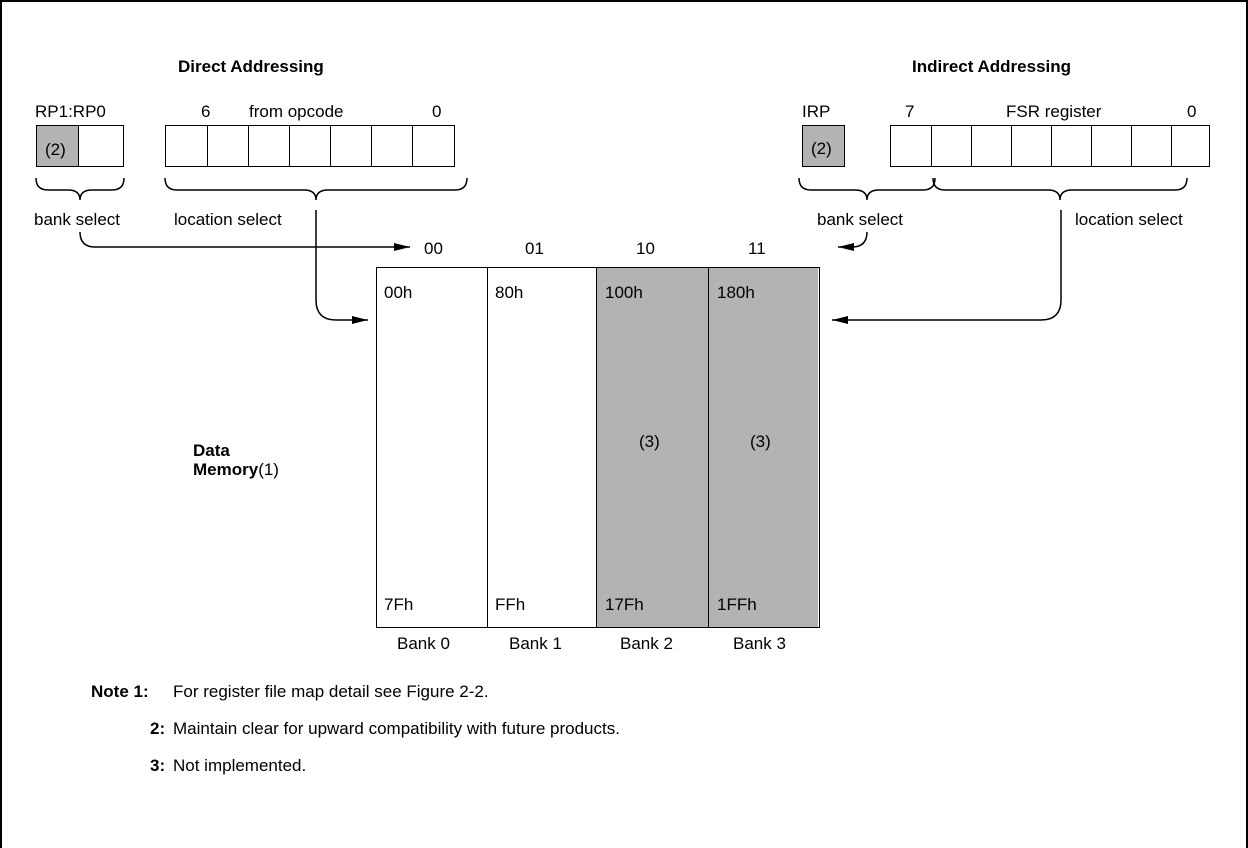  What do you see at coordinates (158, 728) in the screenshot?
I see `note-2-label: 2:` at bounding box center [158, 728].